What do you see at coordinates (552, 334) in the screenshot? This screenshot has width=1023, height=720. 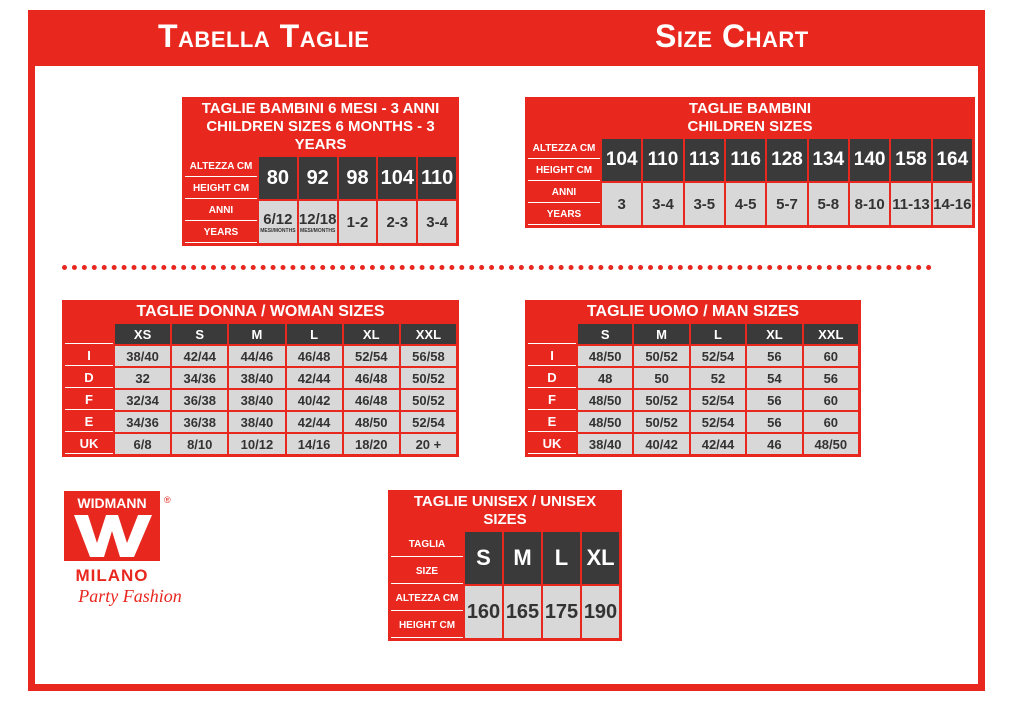 I see `corner-cell` at bounding box center [552, 334].